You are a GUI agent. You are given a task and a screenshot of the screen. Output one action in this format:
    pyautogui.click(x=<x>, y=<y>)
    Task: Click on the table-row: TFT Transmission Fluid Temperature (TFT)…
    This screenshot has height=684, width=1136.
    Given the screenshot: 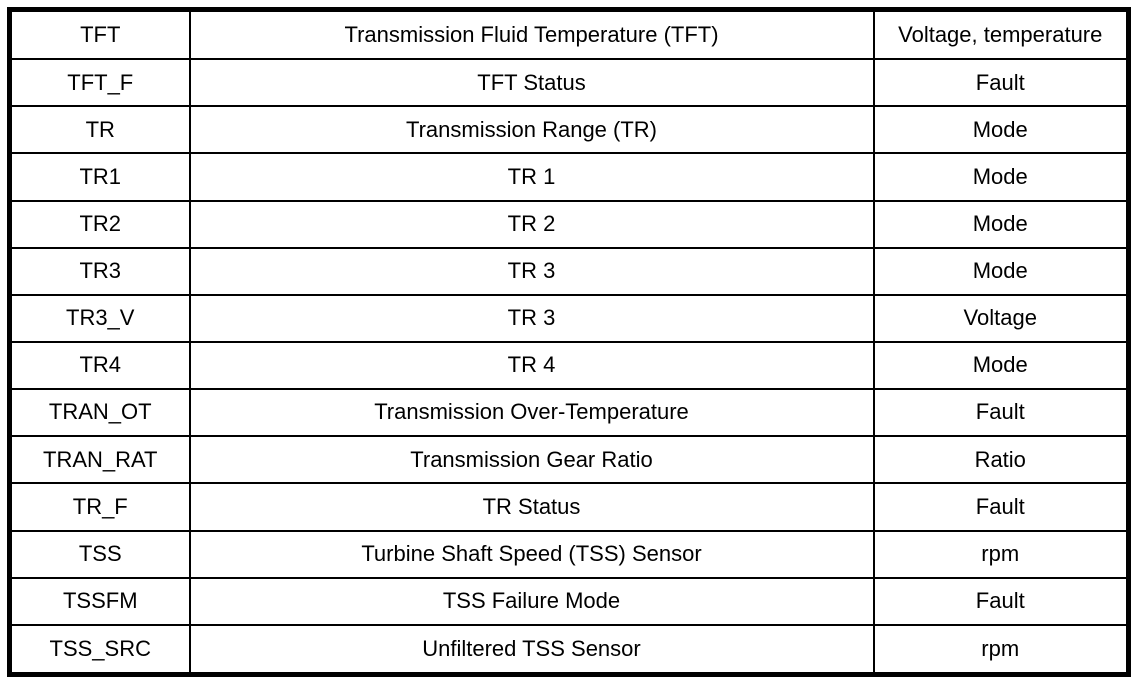 What is the action you would take?
    pyautogui.click(x=569, y=34)
    